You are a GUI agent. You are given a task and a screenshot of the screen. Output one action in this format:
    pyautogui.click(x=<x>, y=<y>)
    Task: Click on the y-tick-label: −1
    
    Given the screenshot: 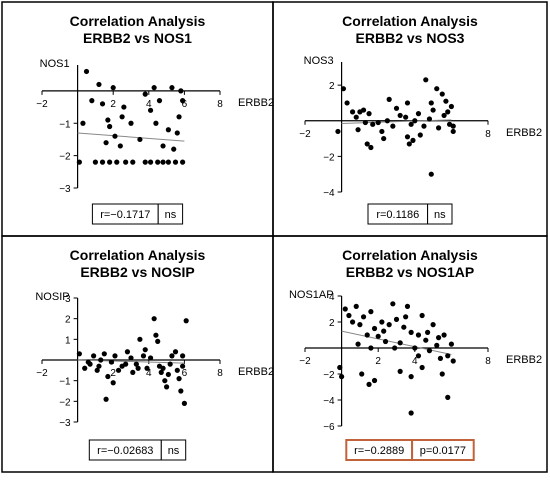 What is the action you would take?
    pyautogui.click(x=65, y=382)
    